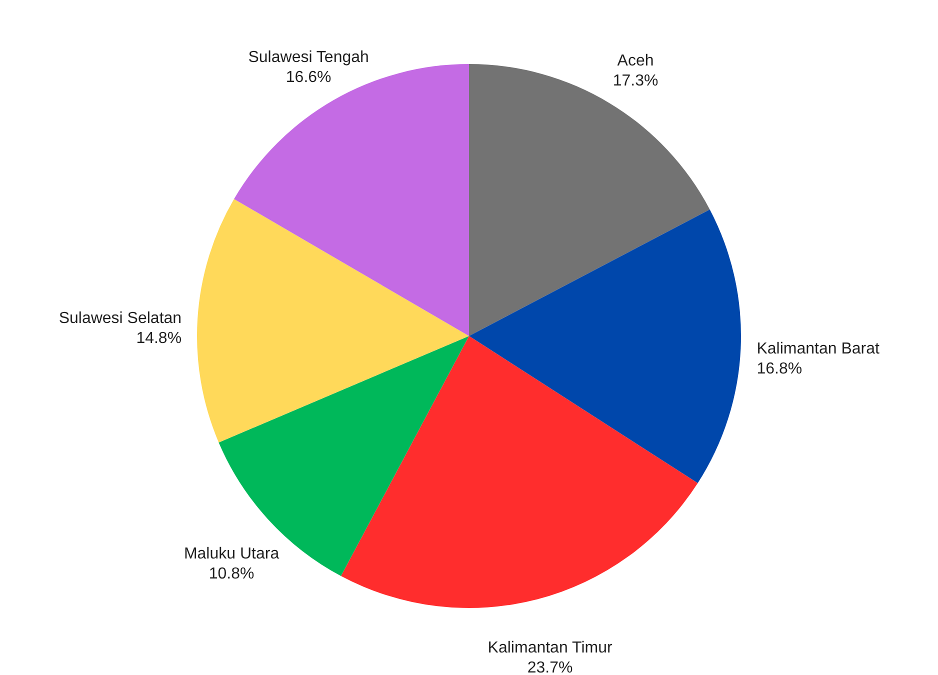 This screenshot has width=938, height=675. Describe the element at coordinates (159, 338) in the screenshot. I see `data-label: 14.8%` at that location.